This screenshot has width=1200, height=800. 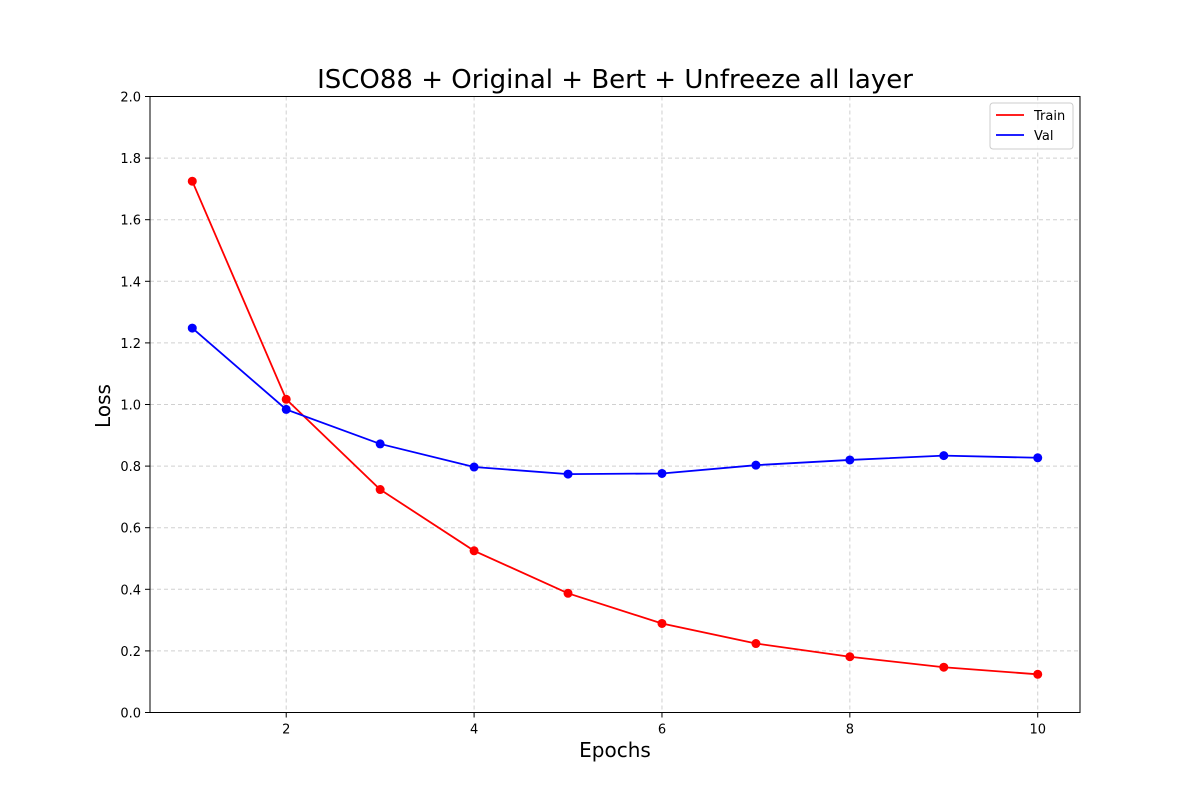 What do you see at coordinates (130, 159) in the screenshot?
I see `y-tick-label: 1.8` at bounding box center [130, 159].